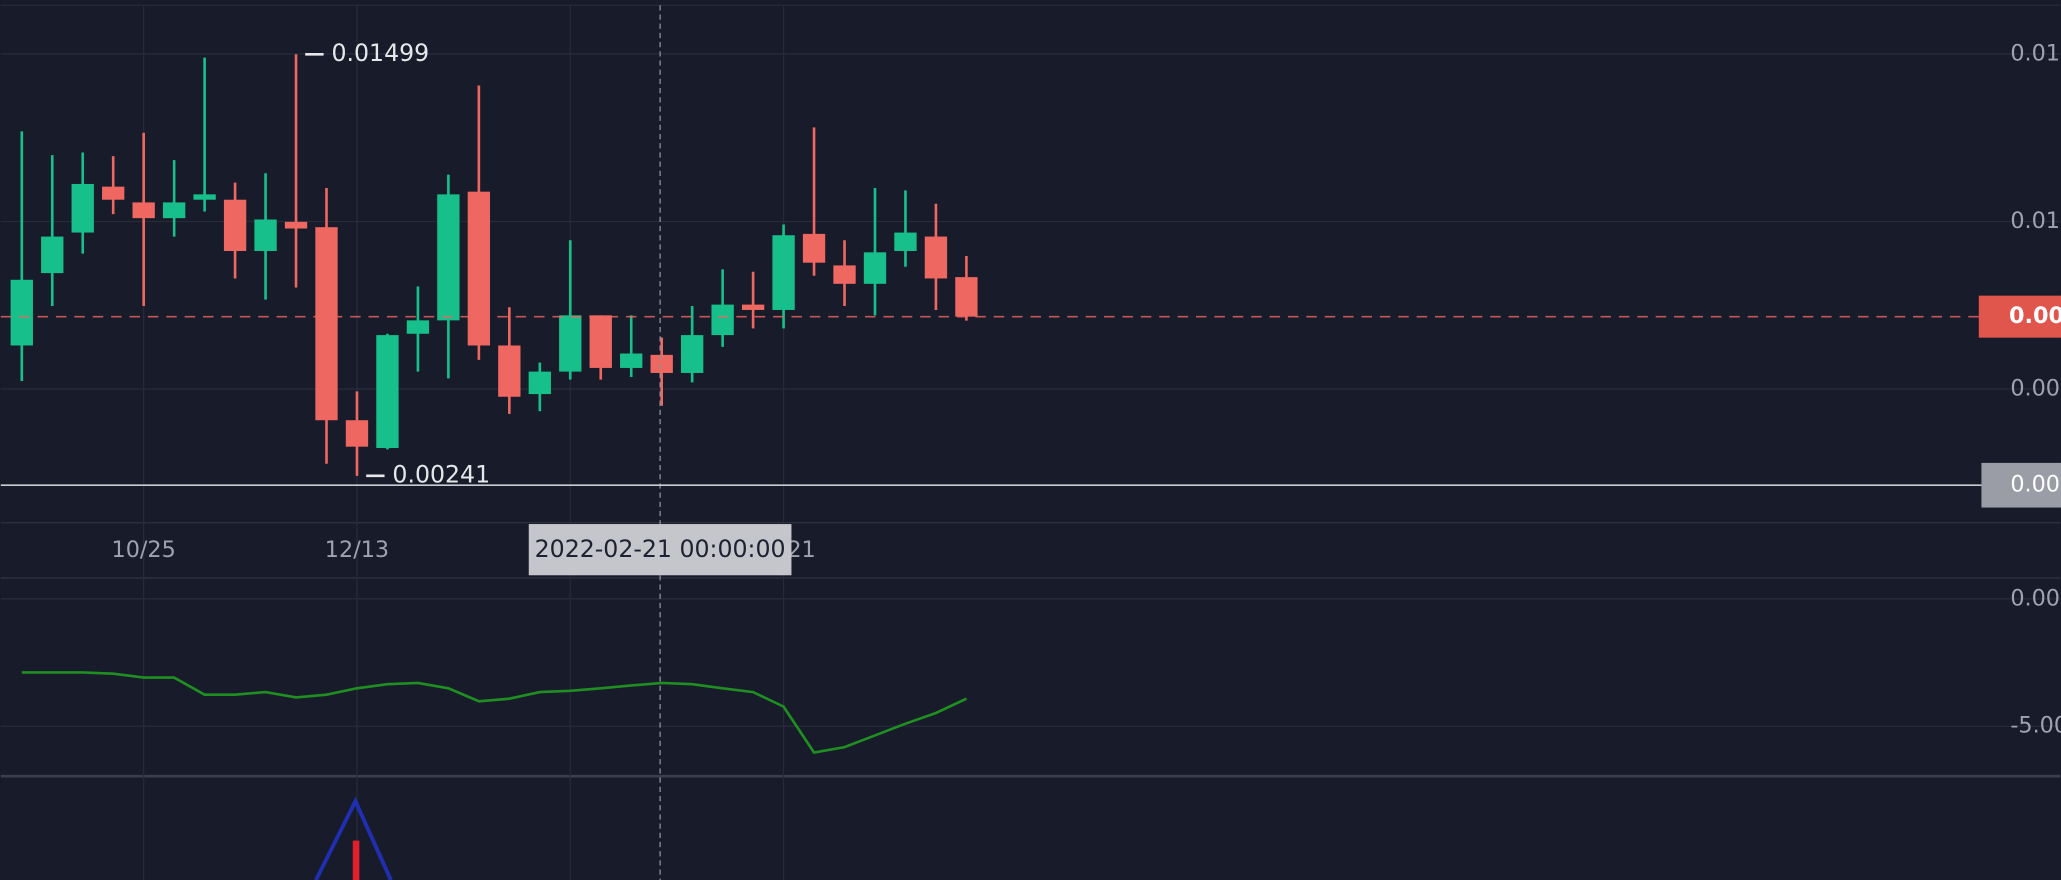 This screenshot has height=880, width=2061. Describe the element at coordinates (357, 550) in the screenshot. I see `x-tick-label: 12/13` at that location.